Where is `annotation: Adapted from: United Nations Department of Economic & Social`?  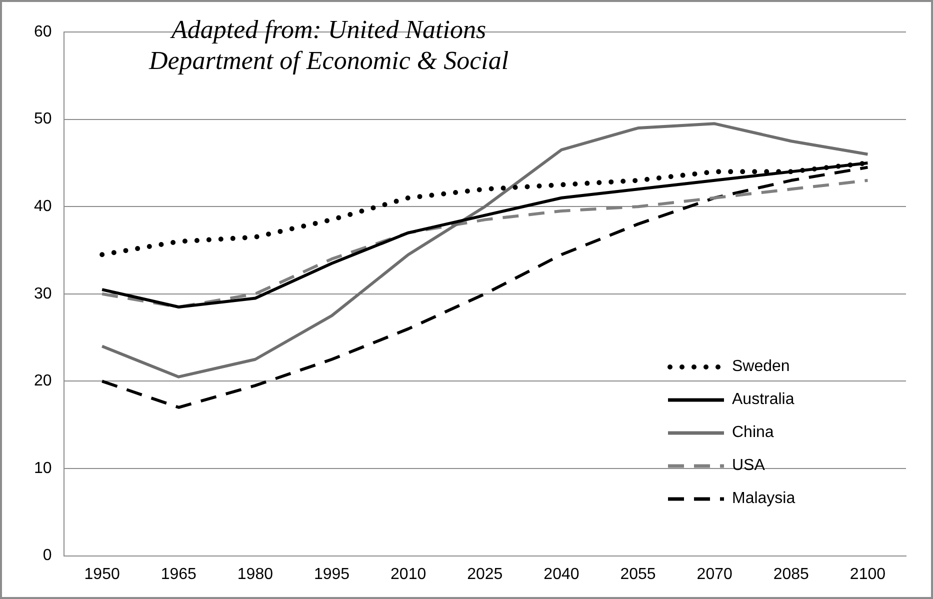 annotation: Adapted from: United Nations Department of Economic & Social is located at coordinates (329, 45).